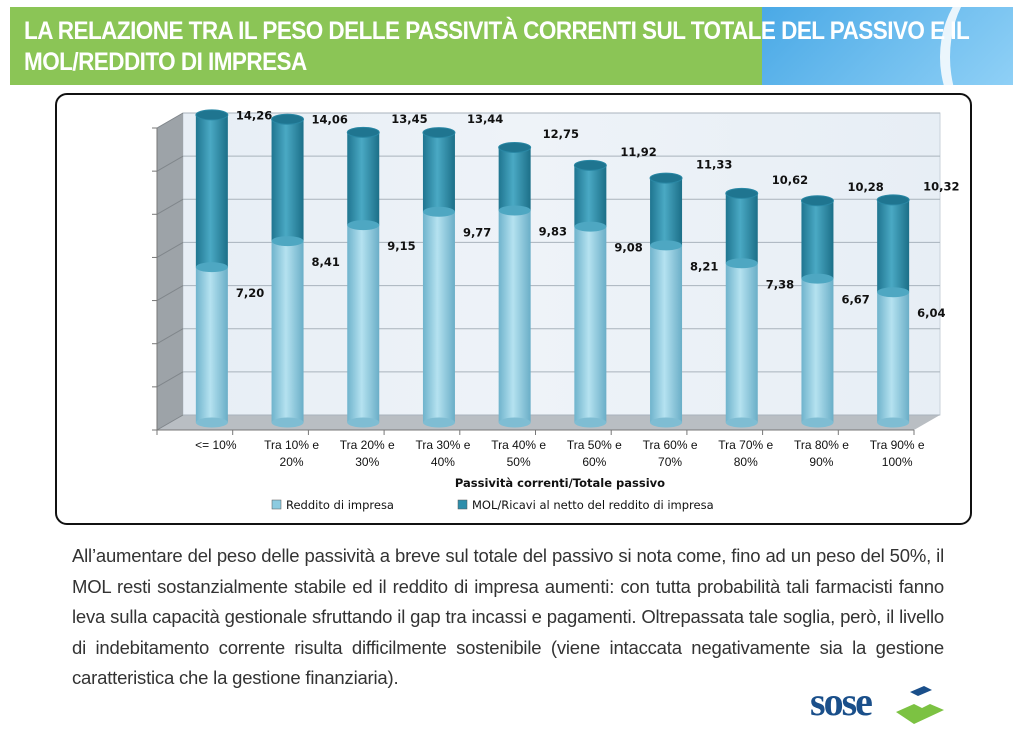 The image size is (1024, 737). Describe the element at coordinates (780, 284) in the screenshot. I see `data-label-reddito: 7,38` at that location.